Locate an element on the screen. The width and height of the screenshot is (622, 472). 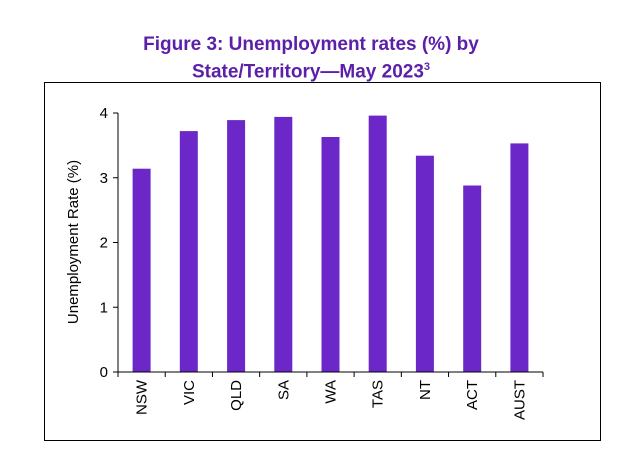
x-tick-label-act: ACT is located at coordinates (472, 395).